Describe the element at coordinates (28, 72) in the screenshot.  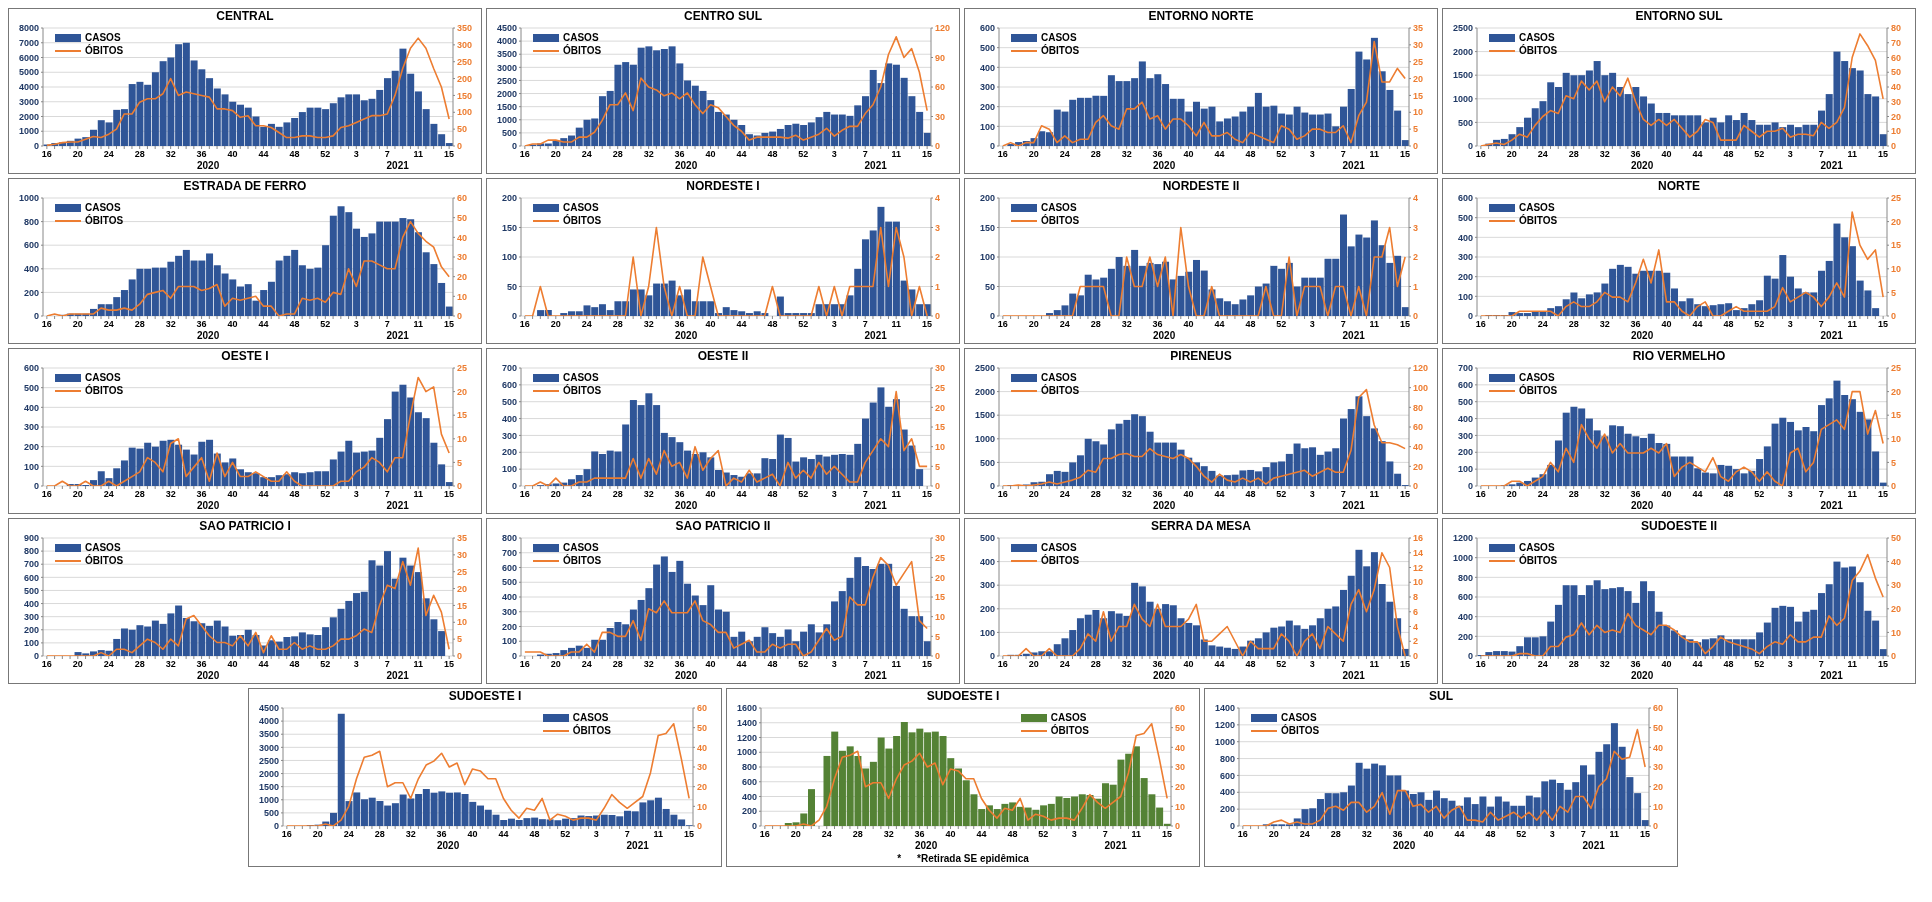
I see `y-tick-label: 5000` at that location.